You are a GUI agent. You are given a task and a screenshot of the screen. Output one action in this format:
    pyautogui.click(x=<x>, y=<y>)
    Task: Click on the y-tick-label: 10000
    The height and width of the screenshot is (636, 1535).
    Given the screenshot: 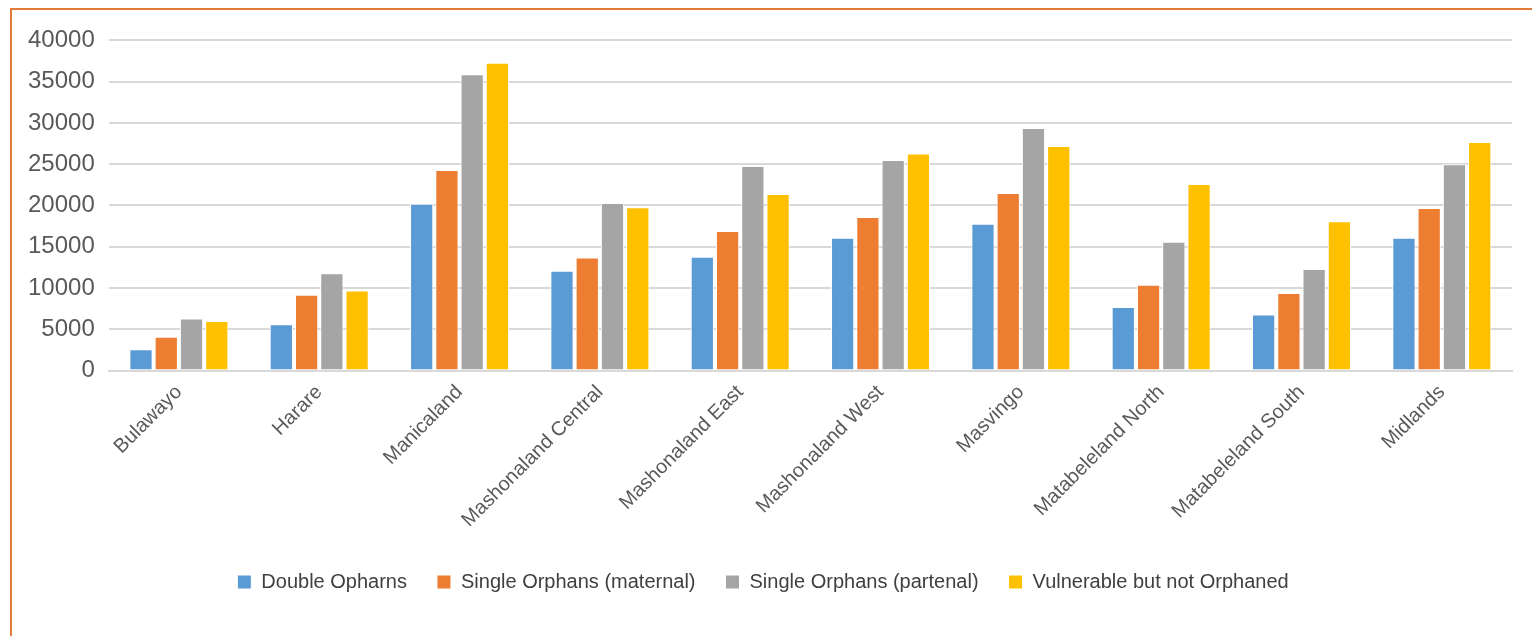 What is the action you would take?
    pyautogui.click(x=61, y=286)
    